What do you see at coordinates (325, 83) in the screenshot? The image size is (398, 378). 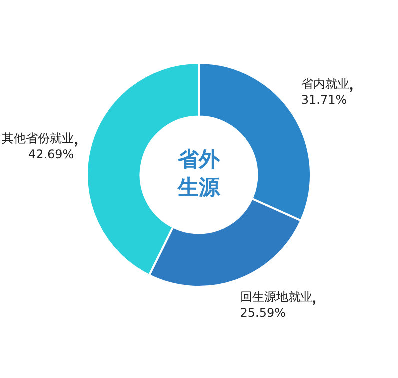 I see `slice-label: 省内就业` at bounding box center [325, 83].